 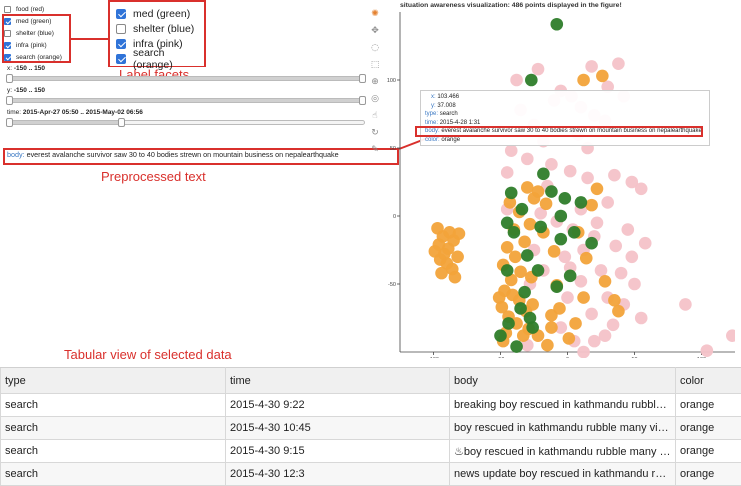 I want to click on x-slider-start-handle, so click(x=9, y=78).